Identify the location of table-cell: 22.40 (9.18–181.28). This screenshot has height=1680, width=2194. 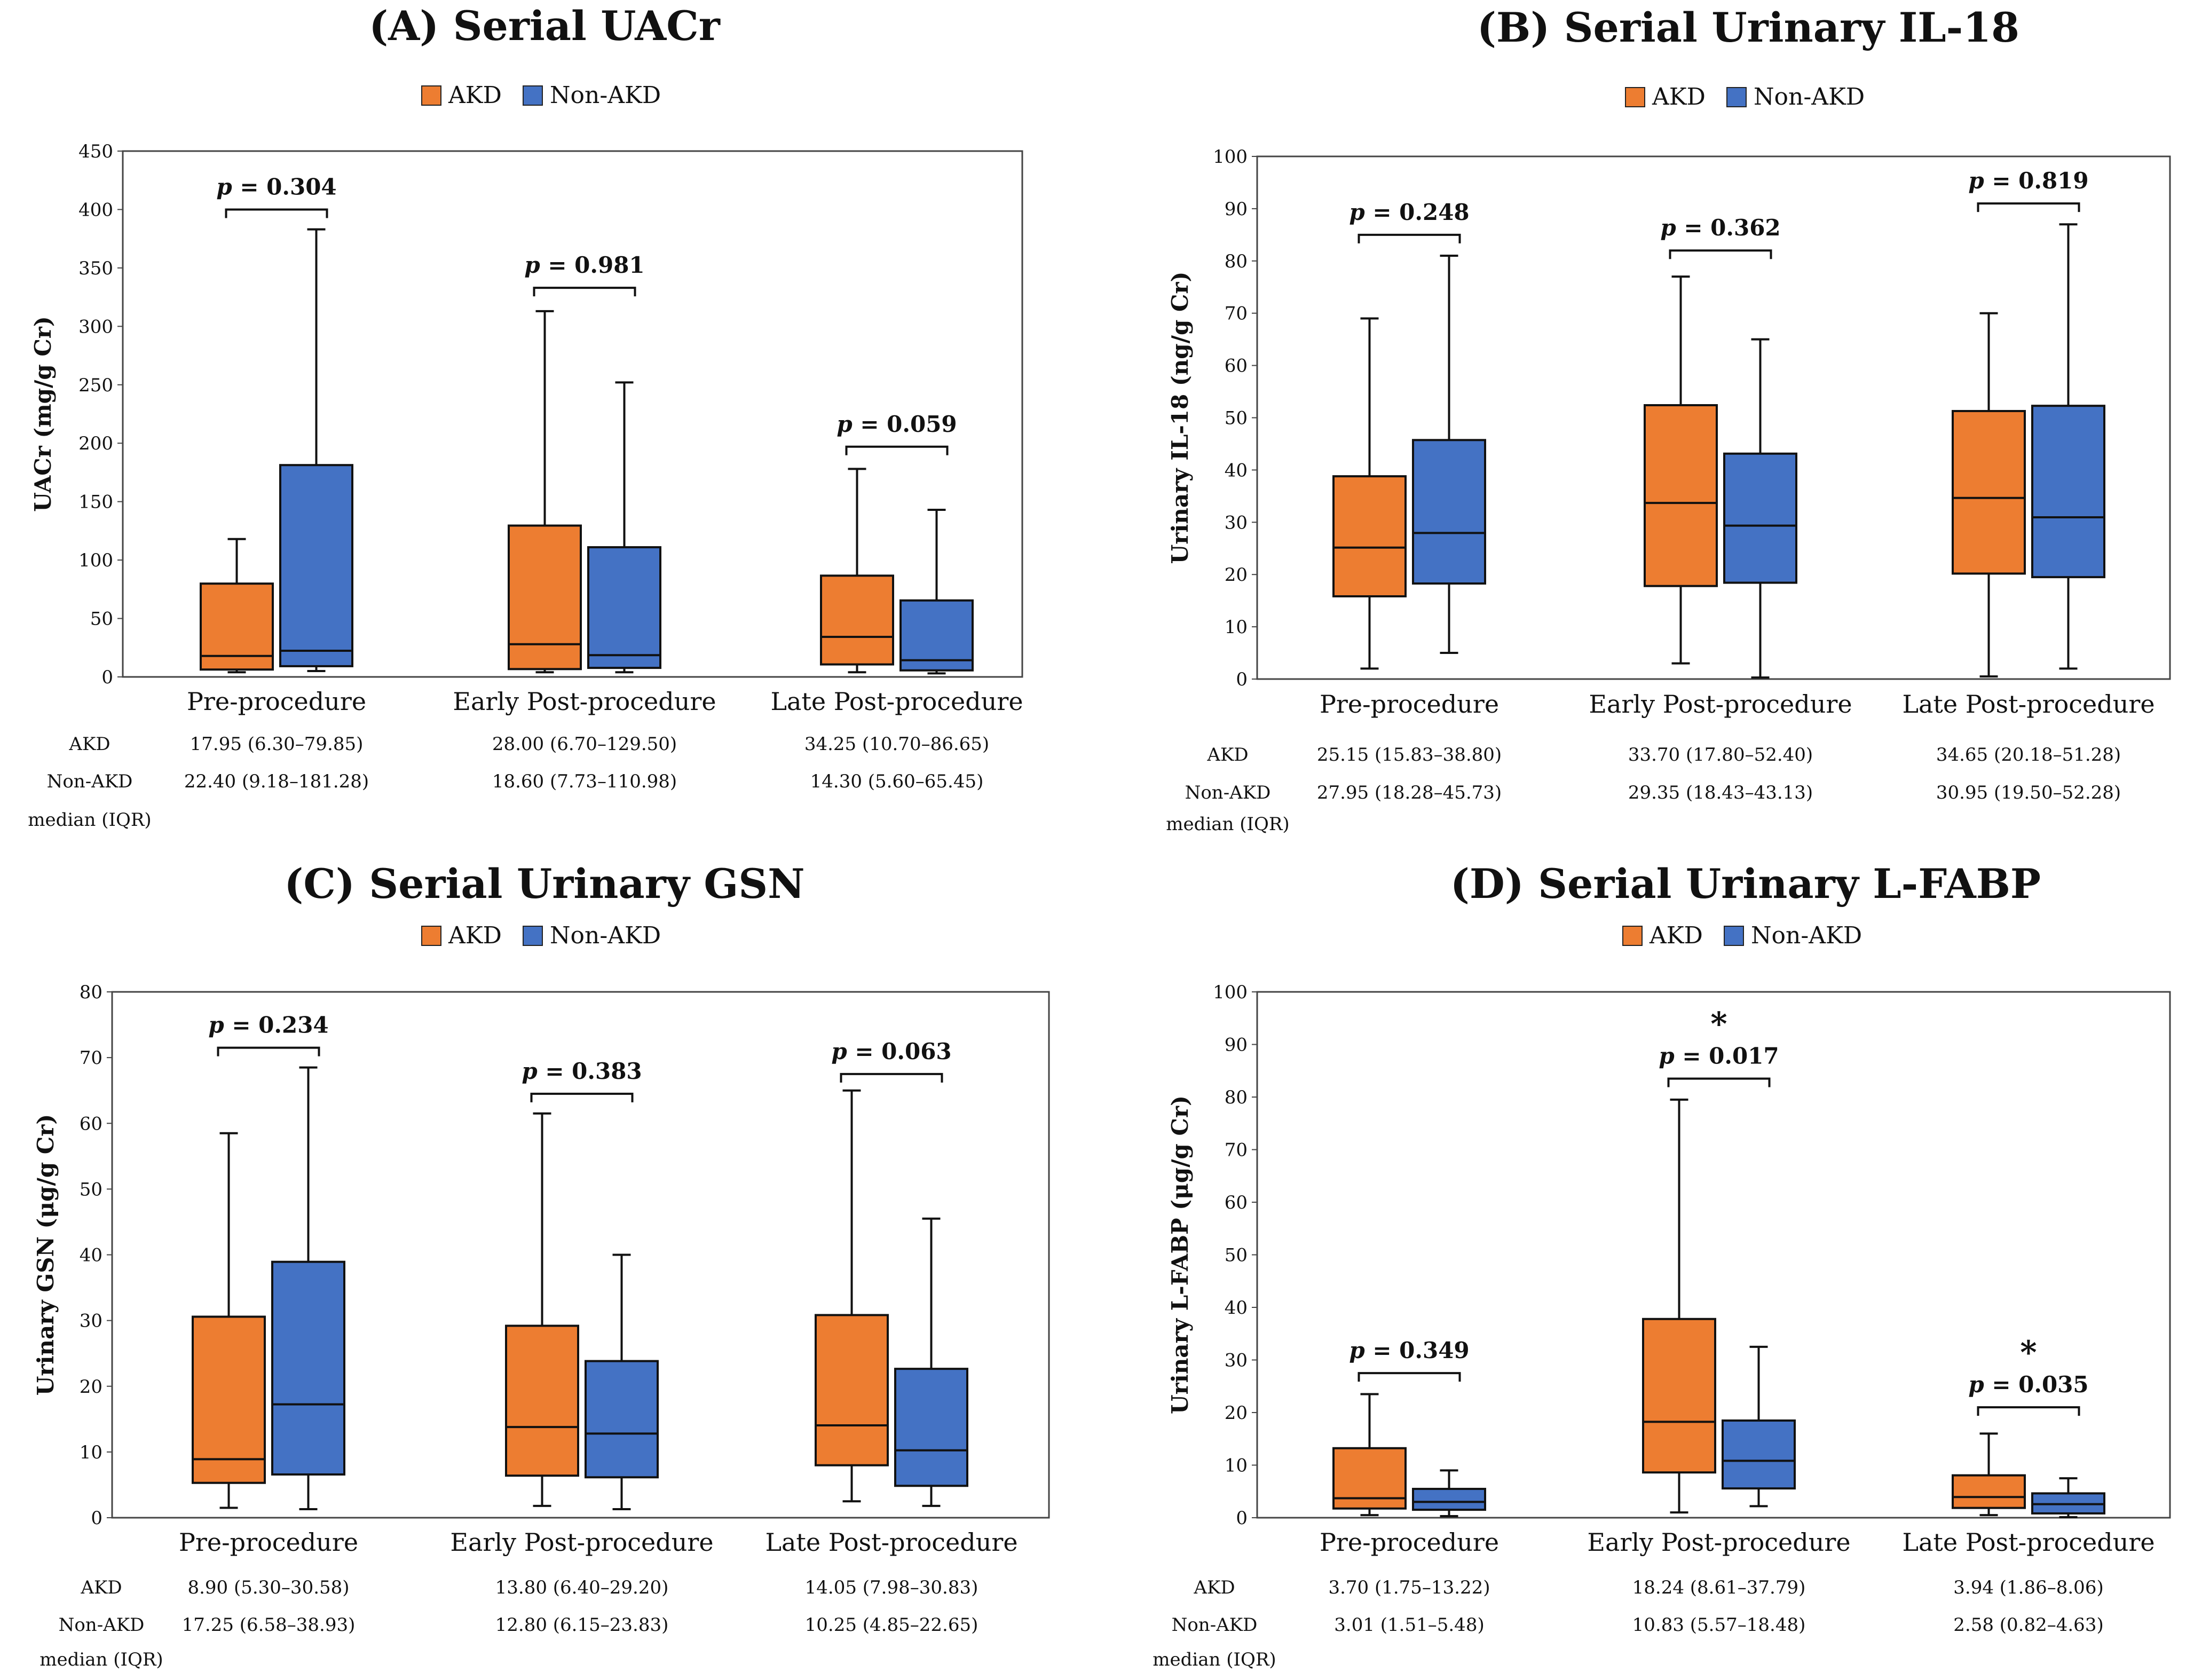
(276, 781).